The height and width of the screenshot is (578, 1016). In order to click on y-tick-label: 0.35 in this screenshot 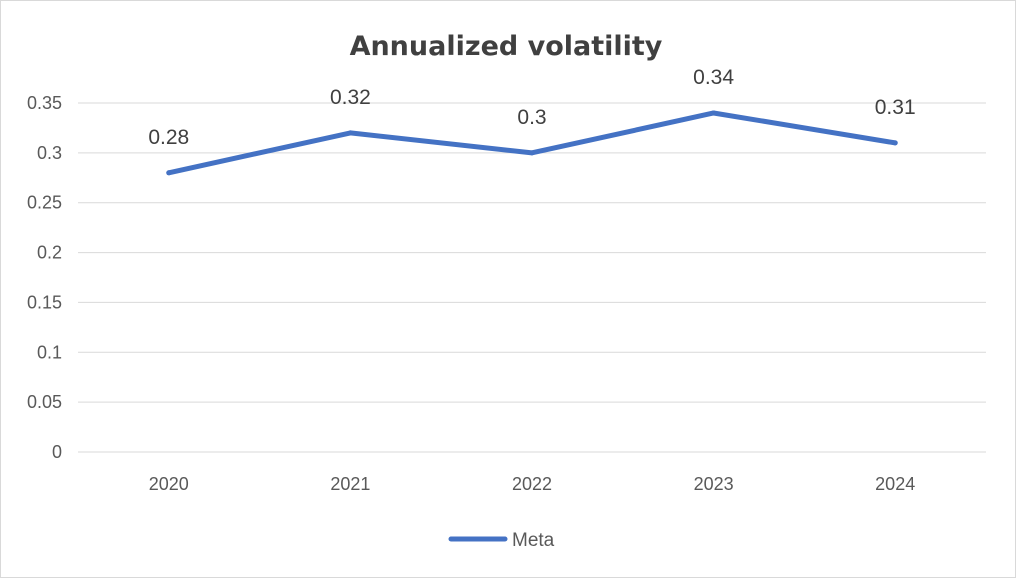, I will do `click(44, 103)`.